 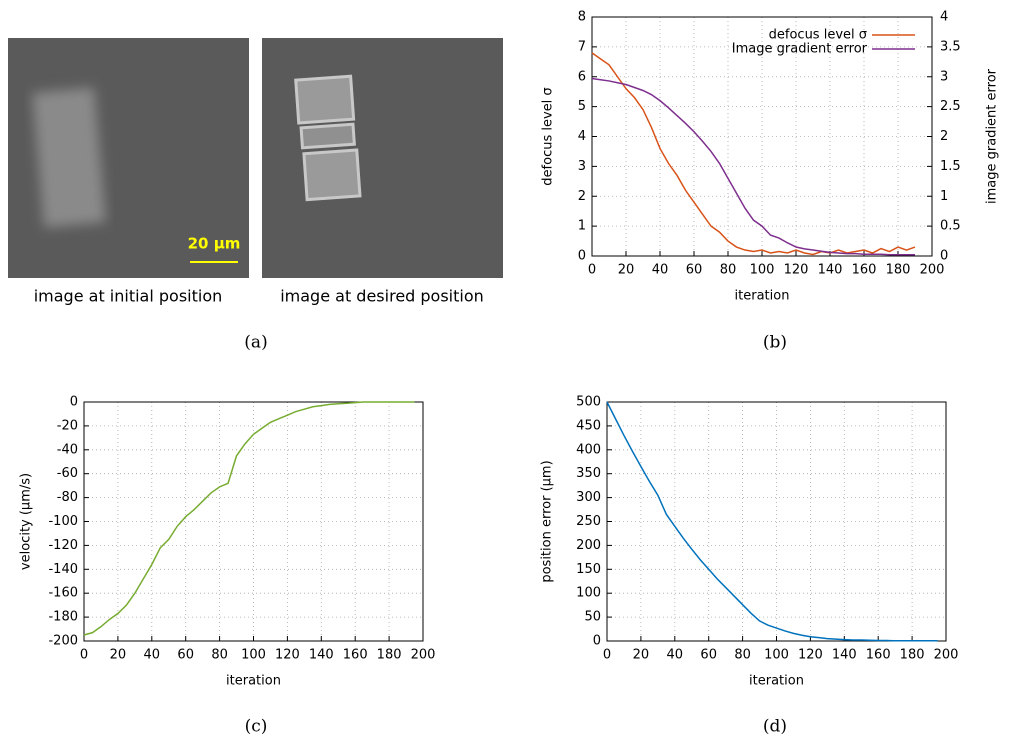 I want to click on y-tick-label: 450, so click(x=588, y=425).